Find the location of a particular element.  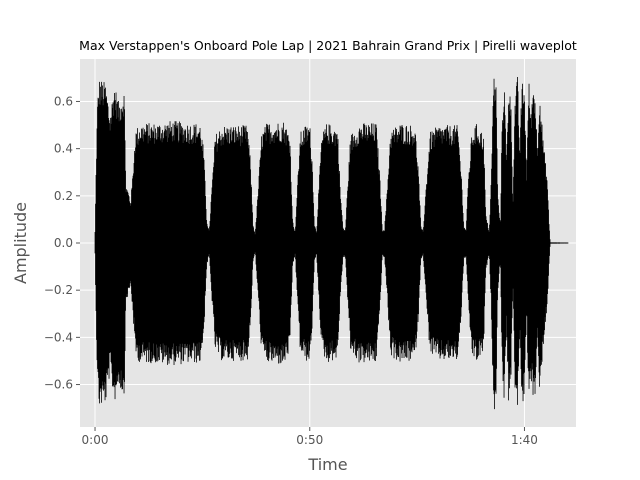

y-tick-label: 0.2 is located at coordinates (63, 196).